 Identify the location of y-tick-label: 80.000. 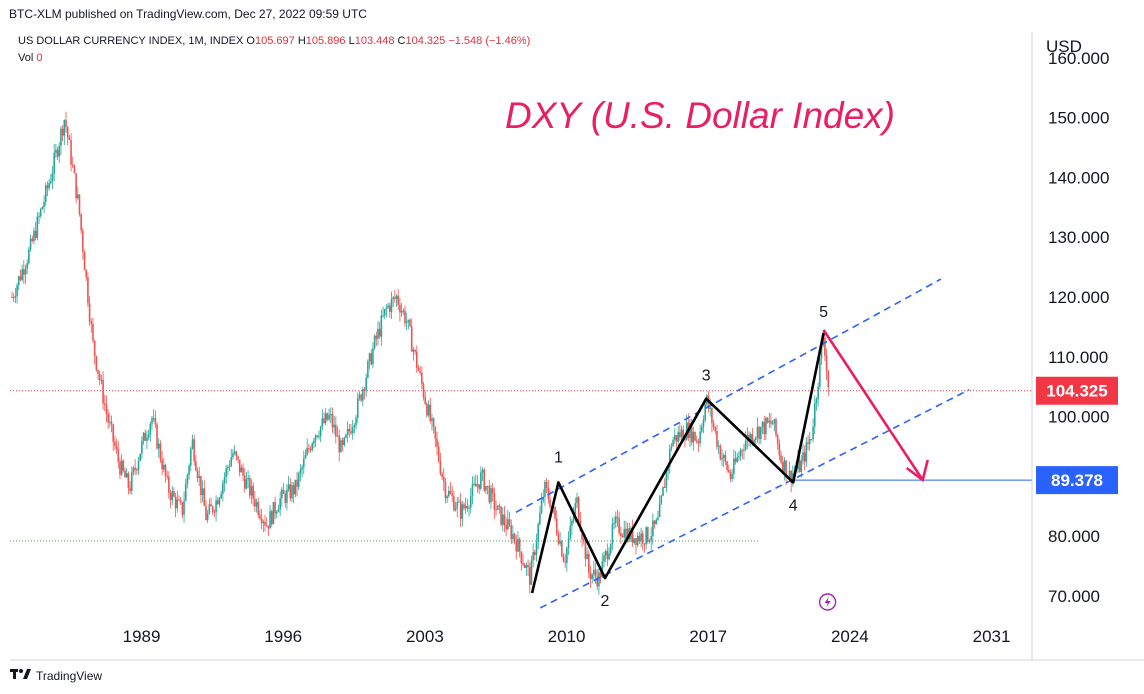
(1074, 536).